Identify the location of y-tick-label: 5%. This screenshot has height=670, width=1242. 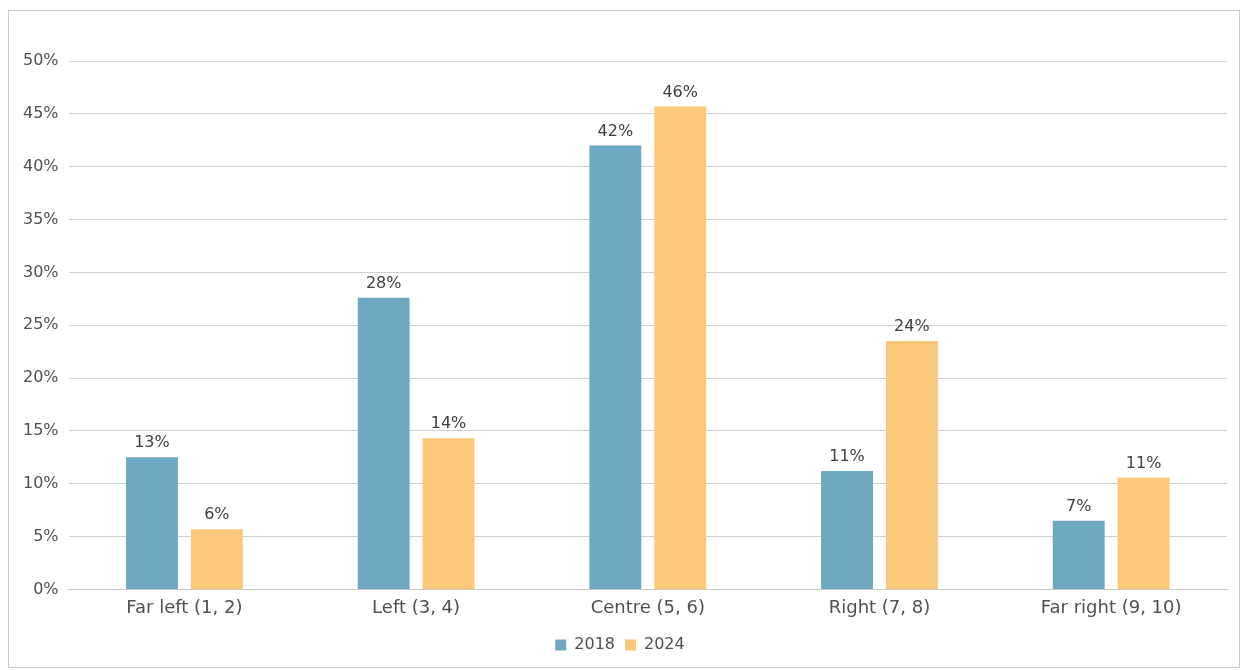
(46, 535).